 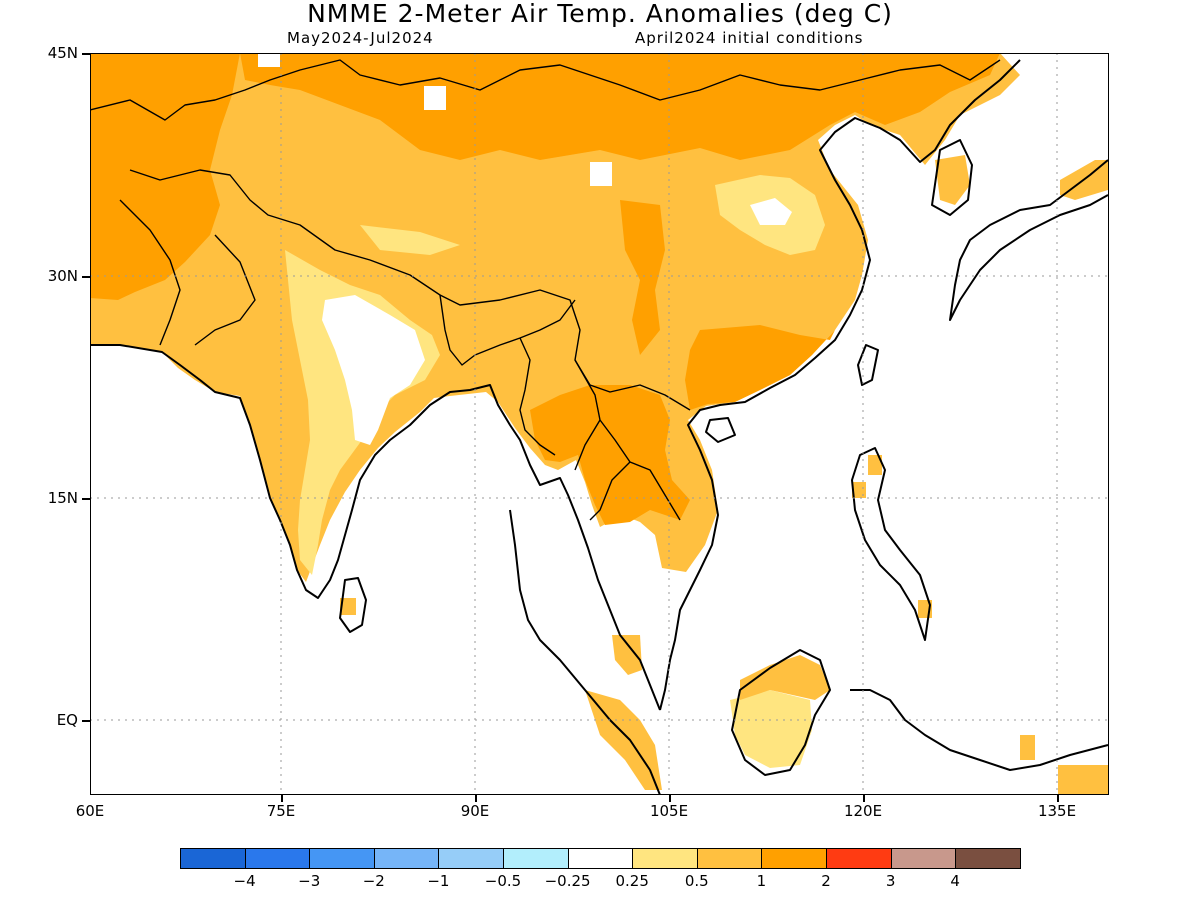 What do you see at coordinates (62, 53) in the screenshot?
I see `lat-label-45n: 45N` at bounding box center [62, 53].